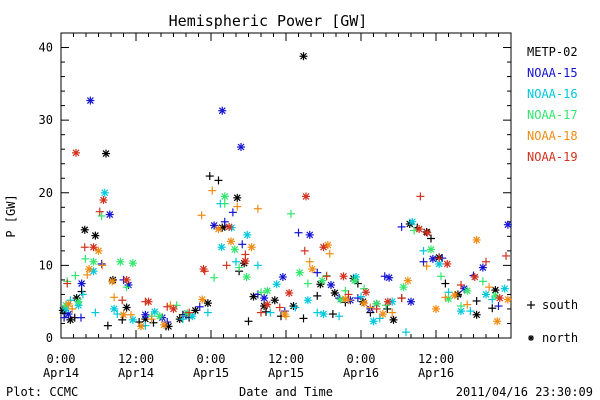 The image size is (600, 400). Describe the element at coordinates (560, 338) in the screenshot. I see `legend-label-north: north` at that location.